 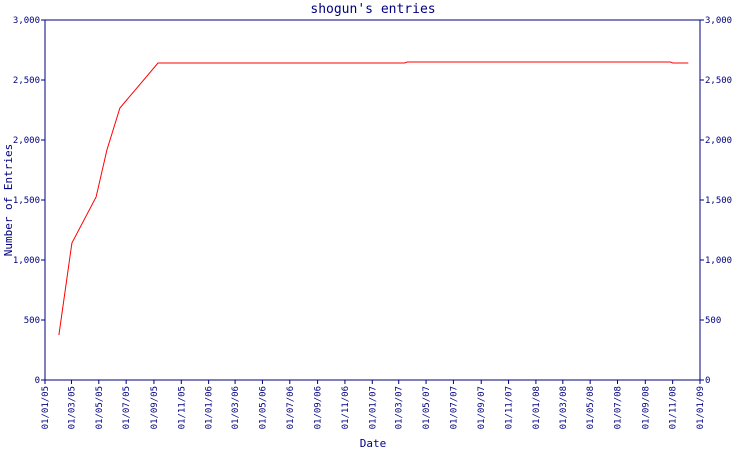 What do you see at coordinates (210, 407) in the screenshot?
I see `x-tick-label: 01/01/06` at bounding box center [210, 407].